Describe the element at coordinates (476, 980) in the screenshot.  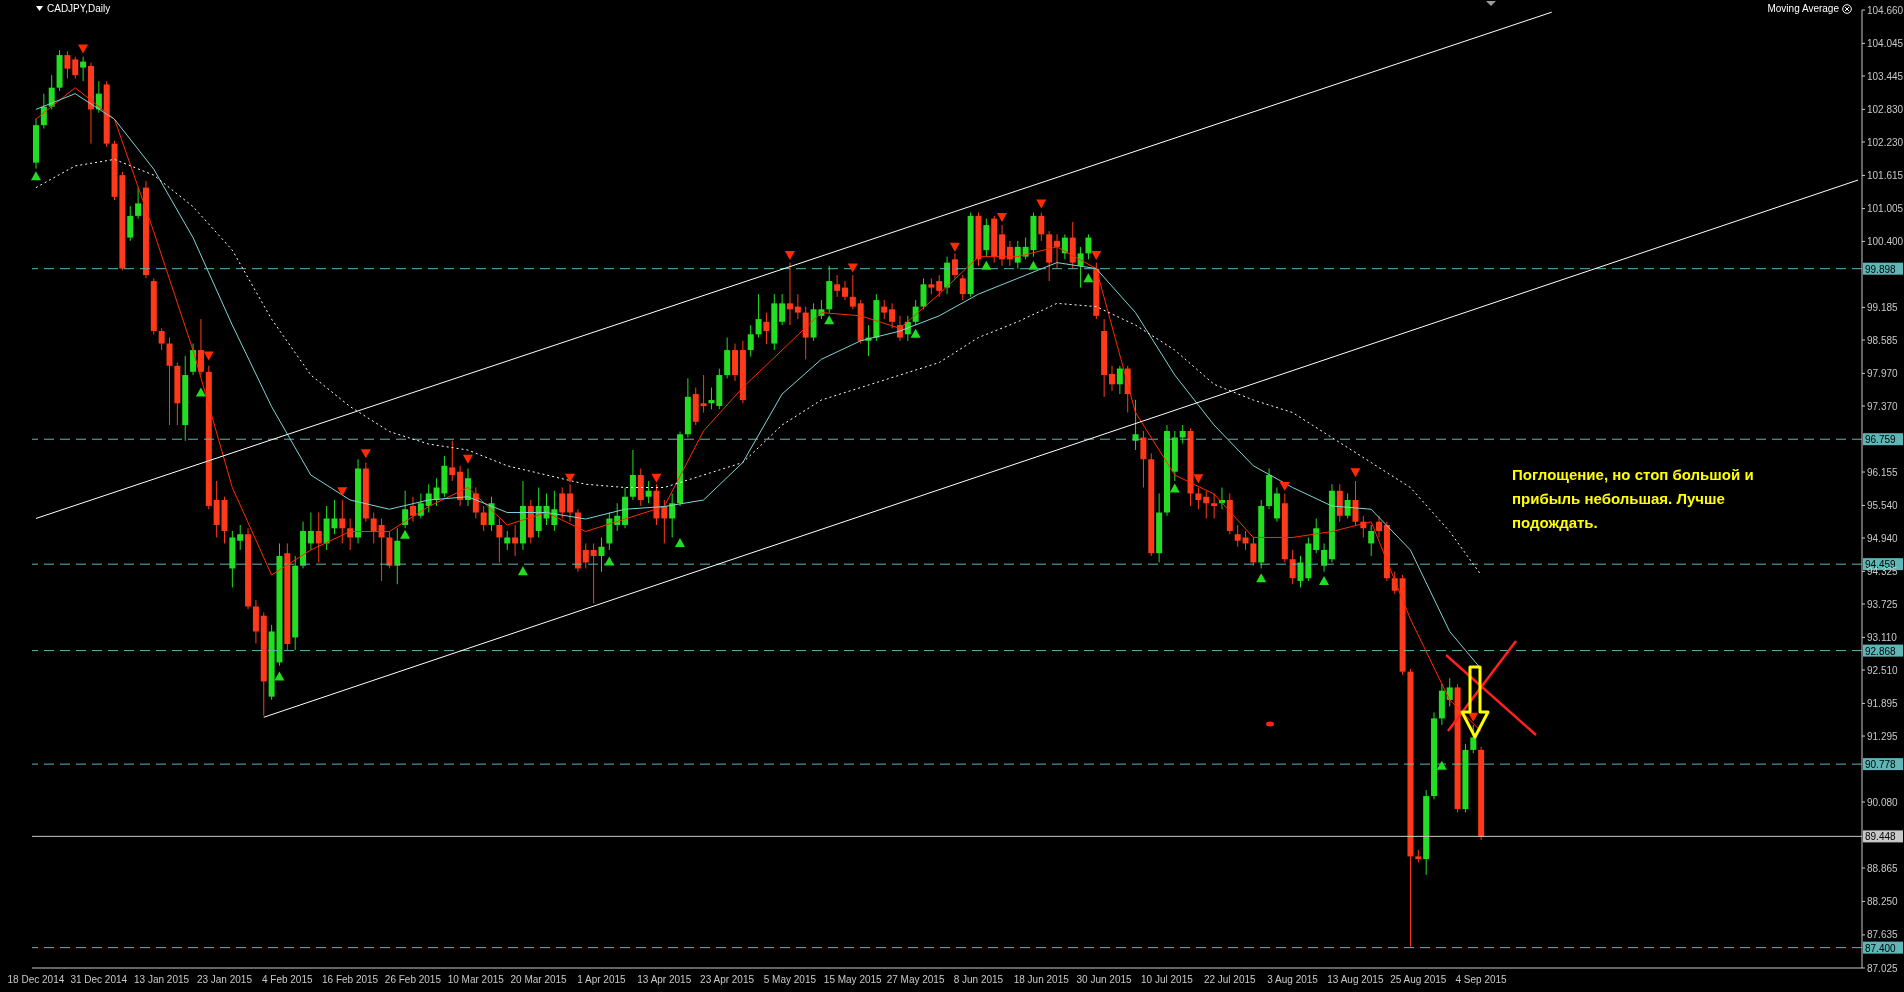
I see `x-tick-label: 10 Mar 2015` at that location.